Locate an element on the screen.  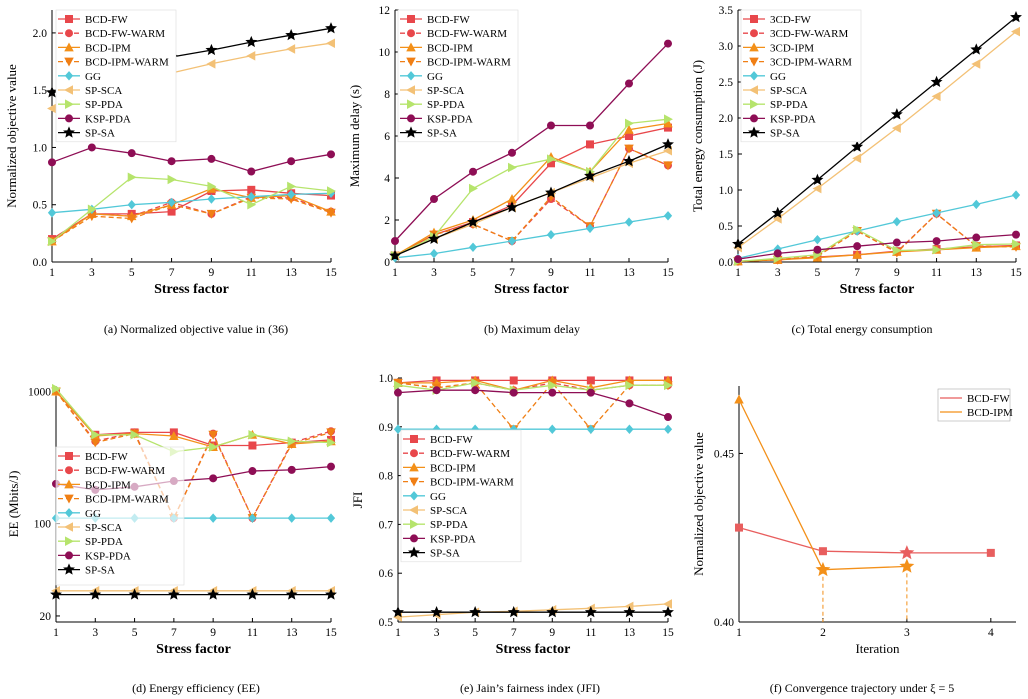
legend: BCD-FW BCD-IPM is located at coordinates (975, 405).